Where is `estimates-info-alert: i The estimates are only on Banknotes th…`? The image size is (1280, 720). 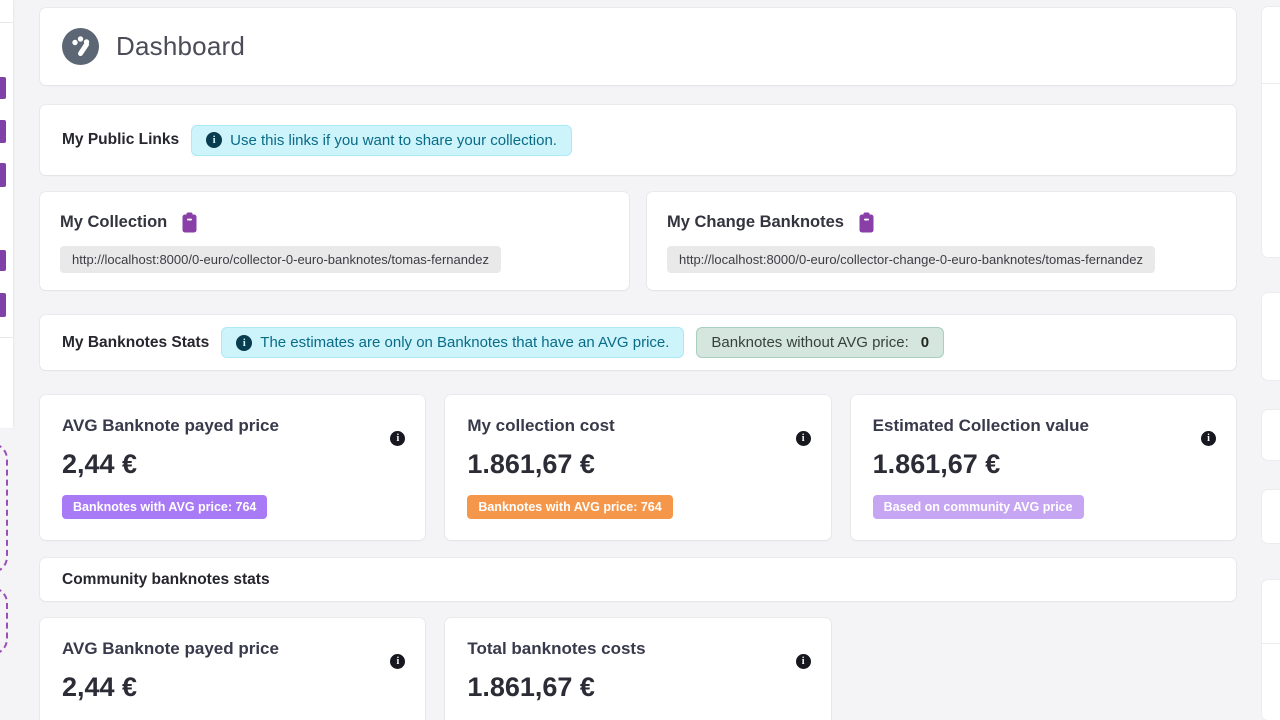
estimates-info-alert: i The estimates are only on Banknotes th… is located at coordinates (453, 342).